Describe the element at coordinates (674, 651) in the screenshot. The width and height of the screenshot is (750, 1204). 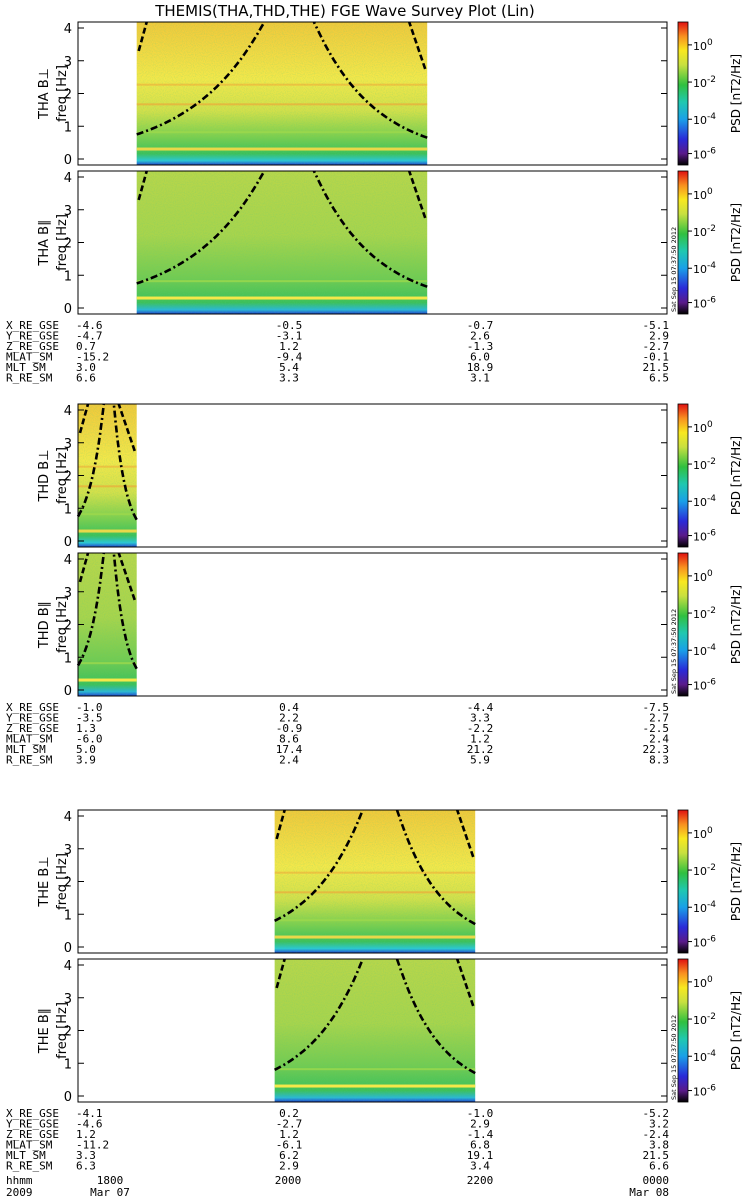
I see `timestamp-label: Sat Sep 15 07:37:50 2012` at that location.